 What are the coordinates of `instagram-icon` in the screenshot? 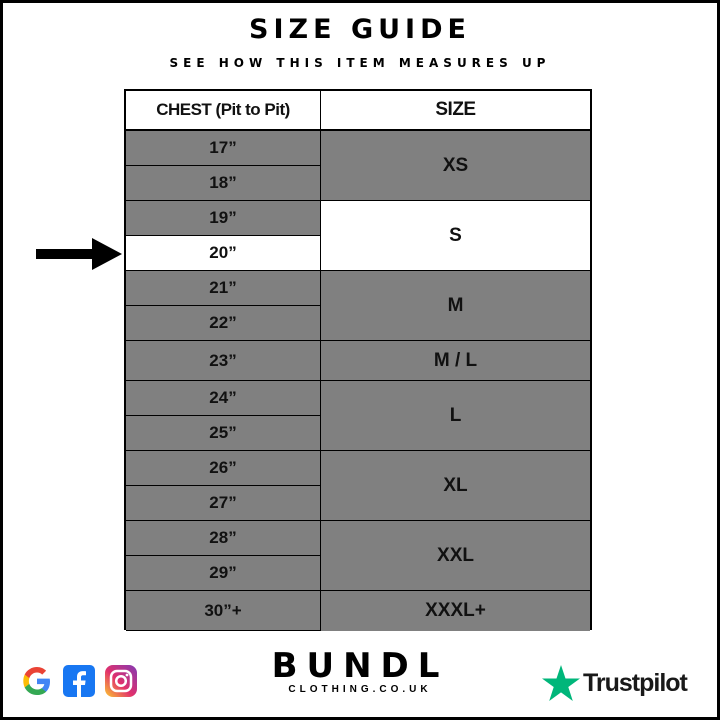 It's located at (121, 681).